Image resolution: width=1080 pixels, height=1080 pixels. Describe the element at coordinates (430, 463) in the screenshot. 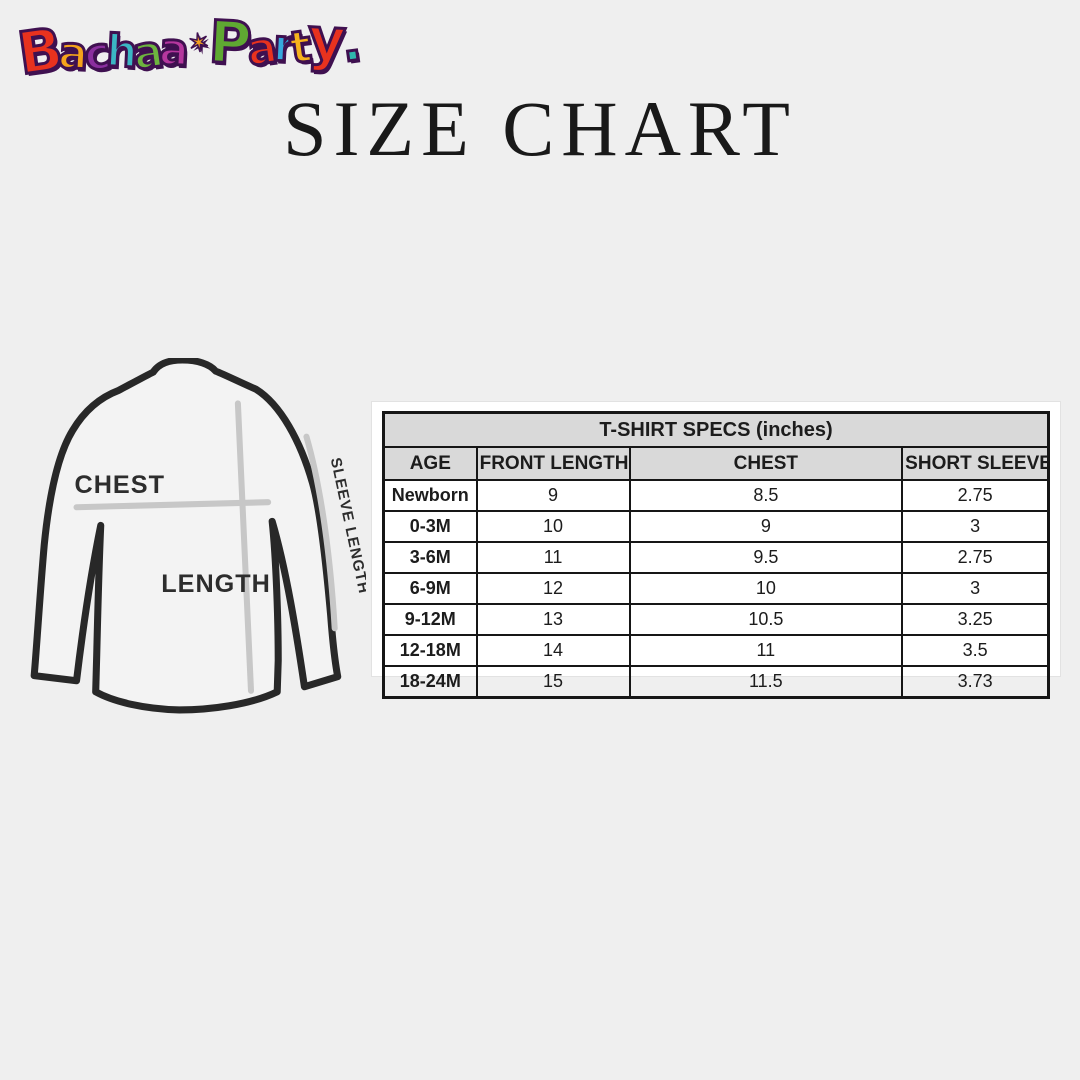

I see `column-header-age: AGE` at that location.